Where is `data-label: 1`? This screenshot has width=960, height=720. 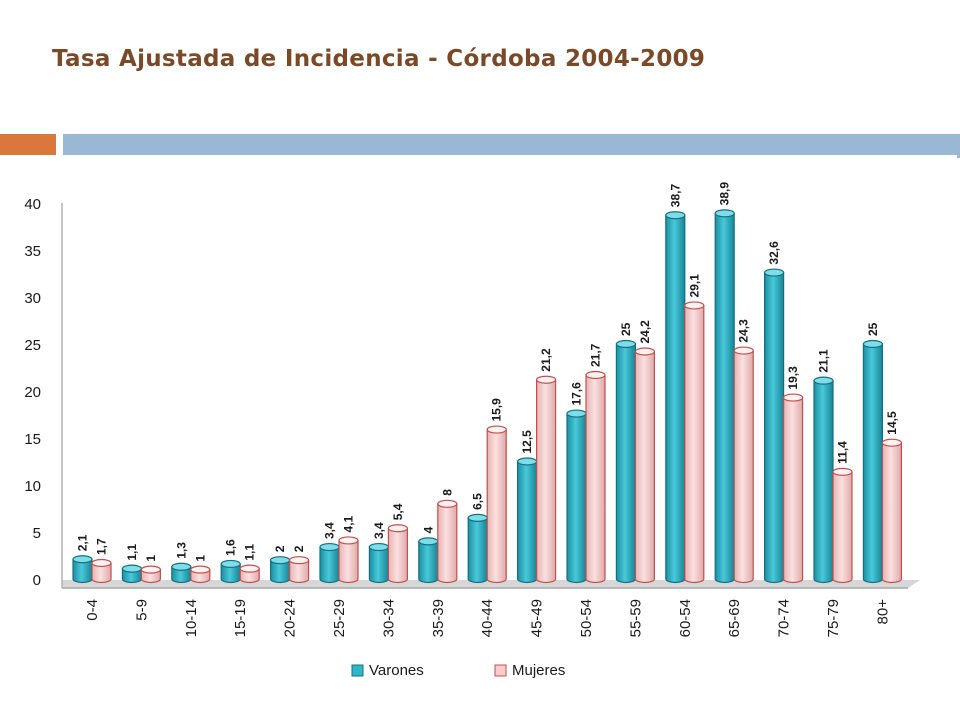
data-label: 1 is located at coordinates (200, 558).